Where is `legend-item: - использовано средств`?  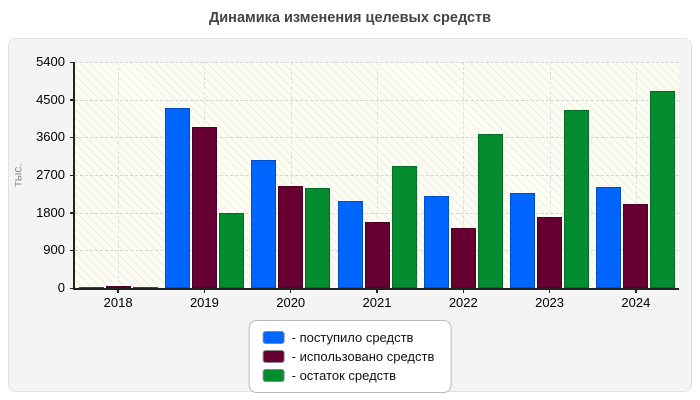
legend-item: - использовано средств is located at coordinates (348, 356).